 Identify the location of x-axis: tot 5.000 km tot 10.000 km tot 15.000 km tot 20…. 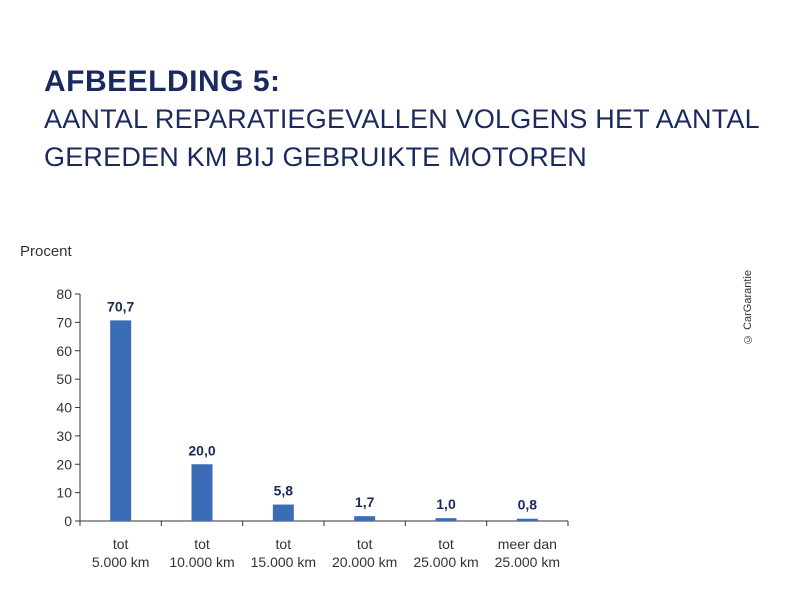
(324, 545).